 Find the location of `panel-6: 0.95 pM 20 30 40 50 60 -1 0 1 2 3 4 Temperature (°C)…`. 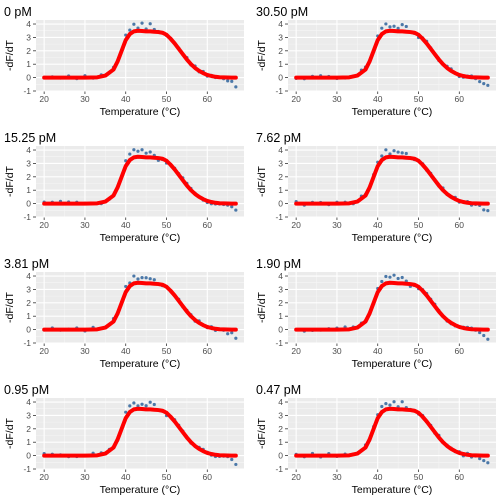

panel-6: 0.95 pM 20 30 40 50 60 -1 0 1 2 3 4 Temperature (°C)… is located at coordinates (126, 441).